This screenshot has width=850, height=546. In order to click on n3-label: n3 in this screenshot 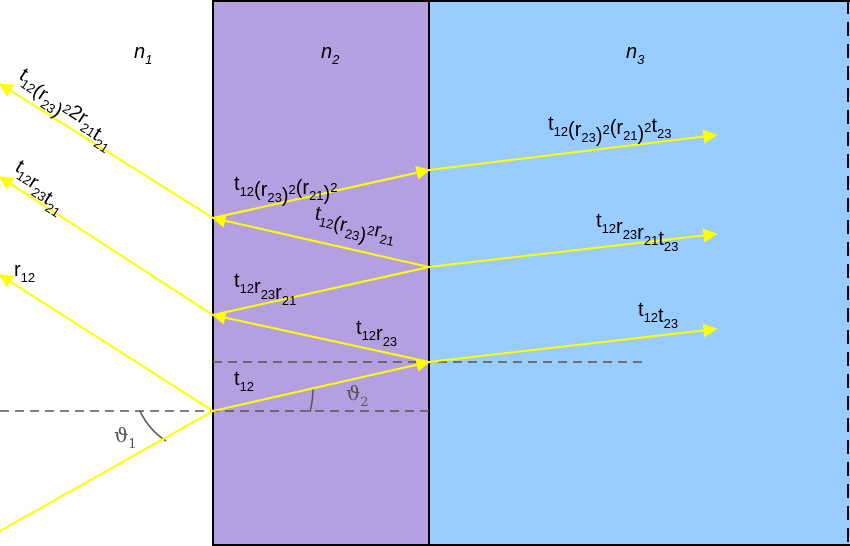, I will do `click(635, 54)`.